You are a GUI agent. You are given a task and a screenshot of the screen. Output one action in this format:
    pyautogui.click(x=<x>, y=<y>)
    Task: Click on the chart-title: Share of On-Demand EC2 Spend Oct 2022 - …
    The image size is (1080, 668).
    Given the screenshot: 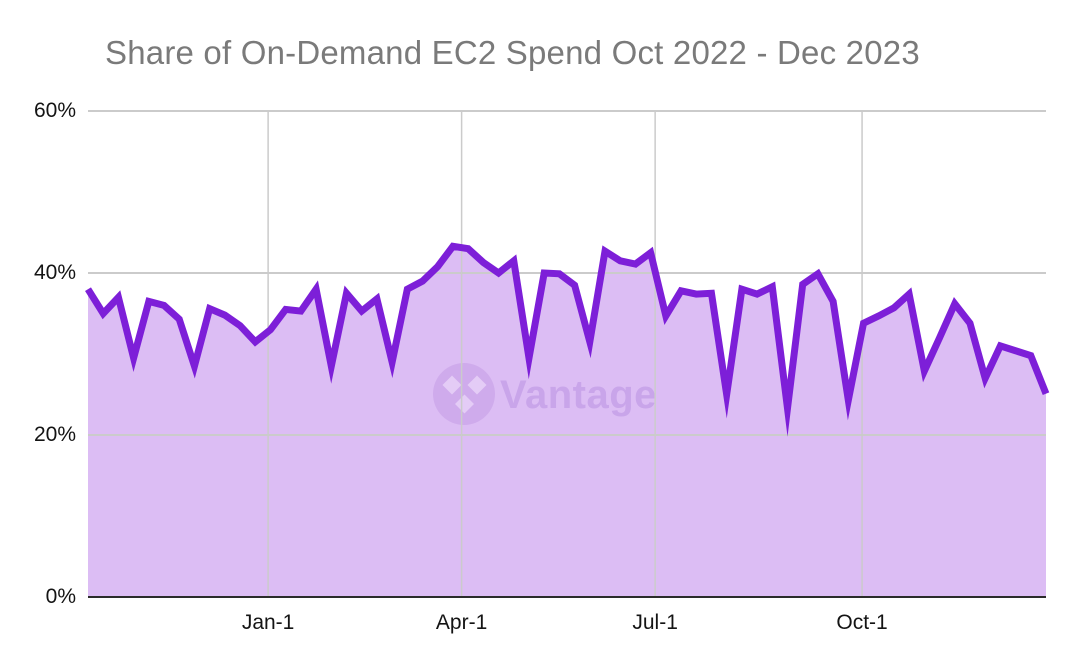 What is the action you would take?
    pyautogui.click(x=512, y=52)
    